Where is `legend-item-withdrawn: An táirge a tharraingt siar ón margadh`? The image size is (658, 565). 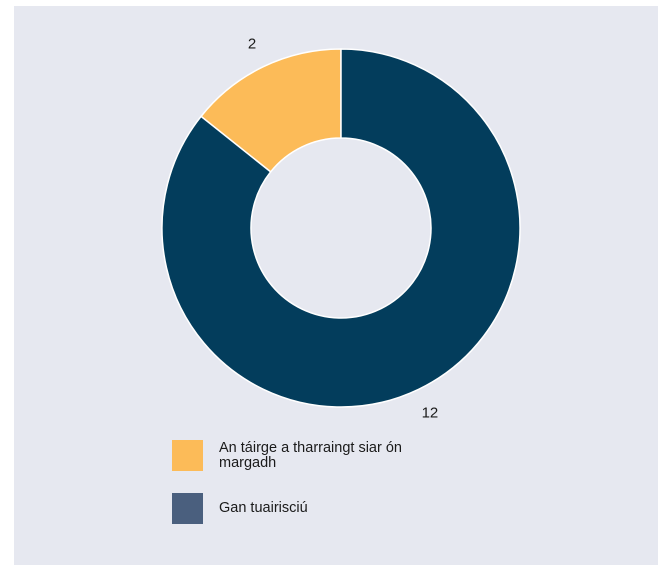 legend-item-withdrawn: An táirge a tharraingt siar ón margadh is located at coordinates (295, 455).